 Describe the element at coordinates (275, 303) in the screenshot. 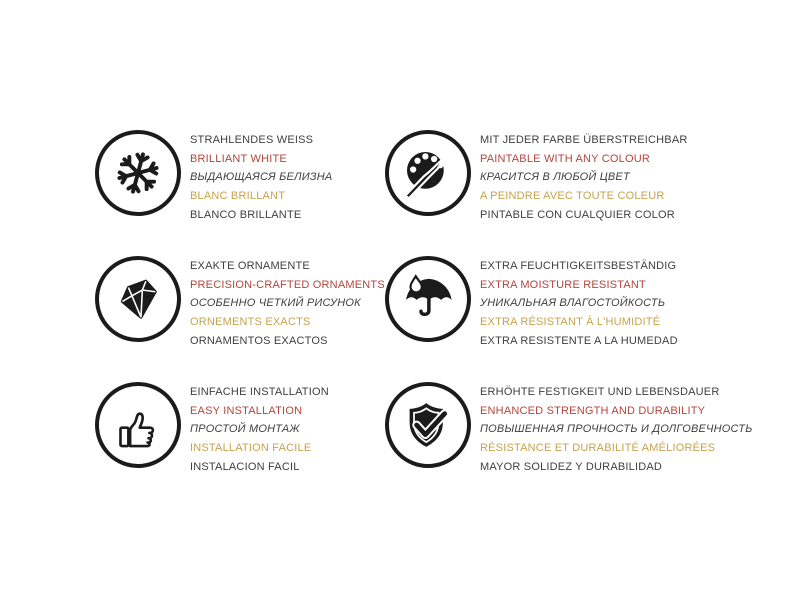

I see `label-ru: ОСОБЕННО ЧЕТКИЙ РИСУНОК` at that location.